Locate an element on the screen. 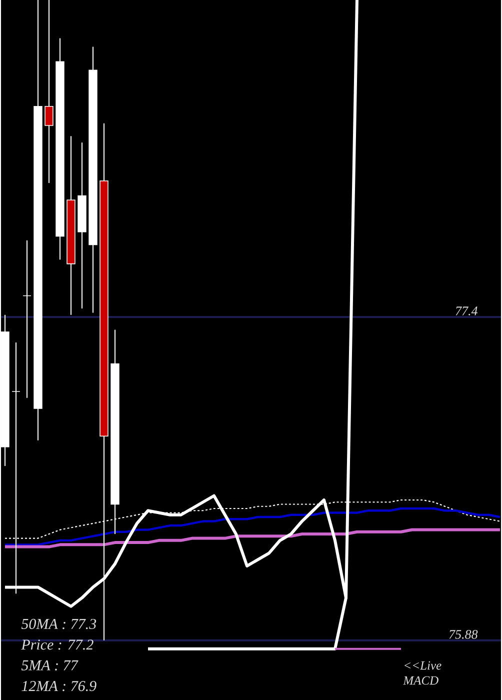 This screenshot has width=502, height=700. annotation: <<Live MACD is located at coordinates (422, 673).